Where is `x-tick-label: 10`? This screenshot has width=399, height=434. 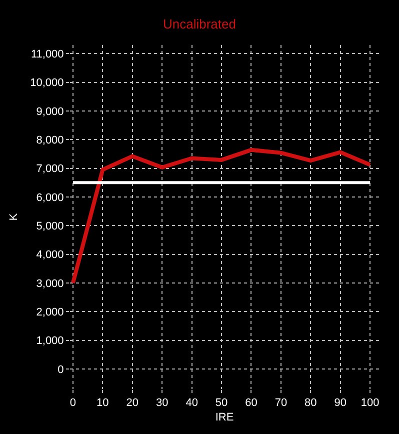
x-tick-label: 10 is located at coordinates (102, 403).